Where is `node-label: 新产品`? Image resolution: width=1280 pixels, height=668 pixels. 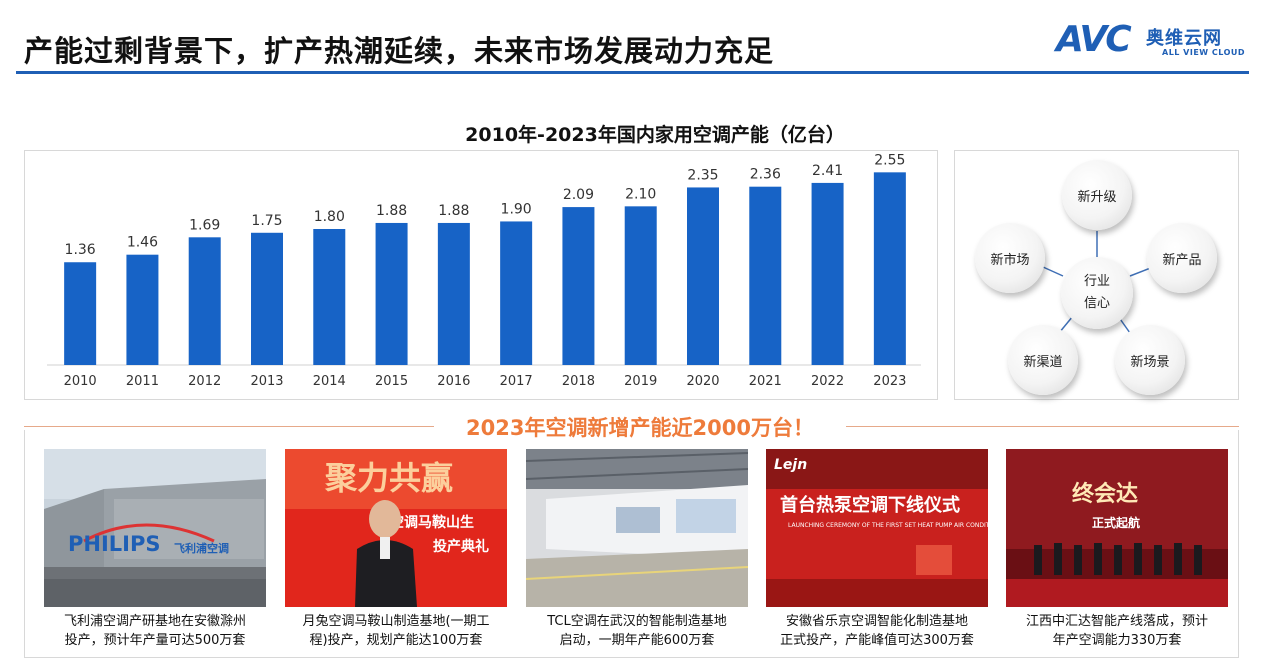
node-label: 新产品 is located at coordinates (1182, 260).